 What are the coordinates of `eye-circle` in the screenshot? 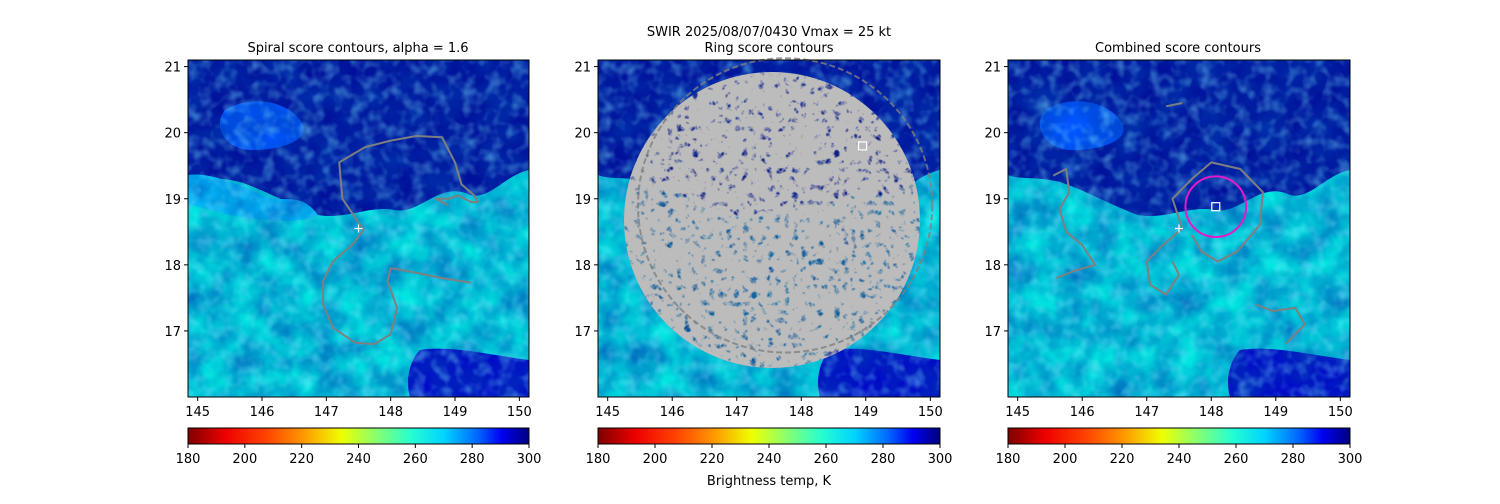 It's located at (1216, 207).